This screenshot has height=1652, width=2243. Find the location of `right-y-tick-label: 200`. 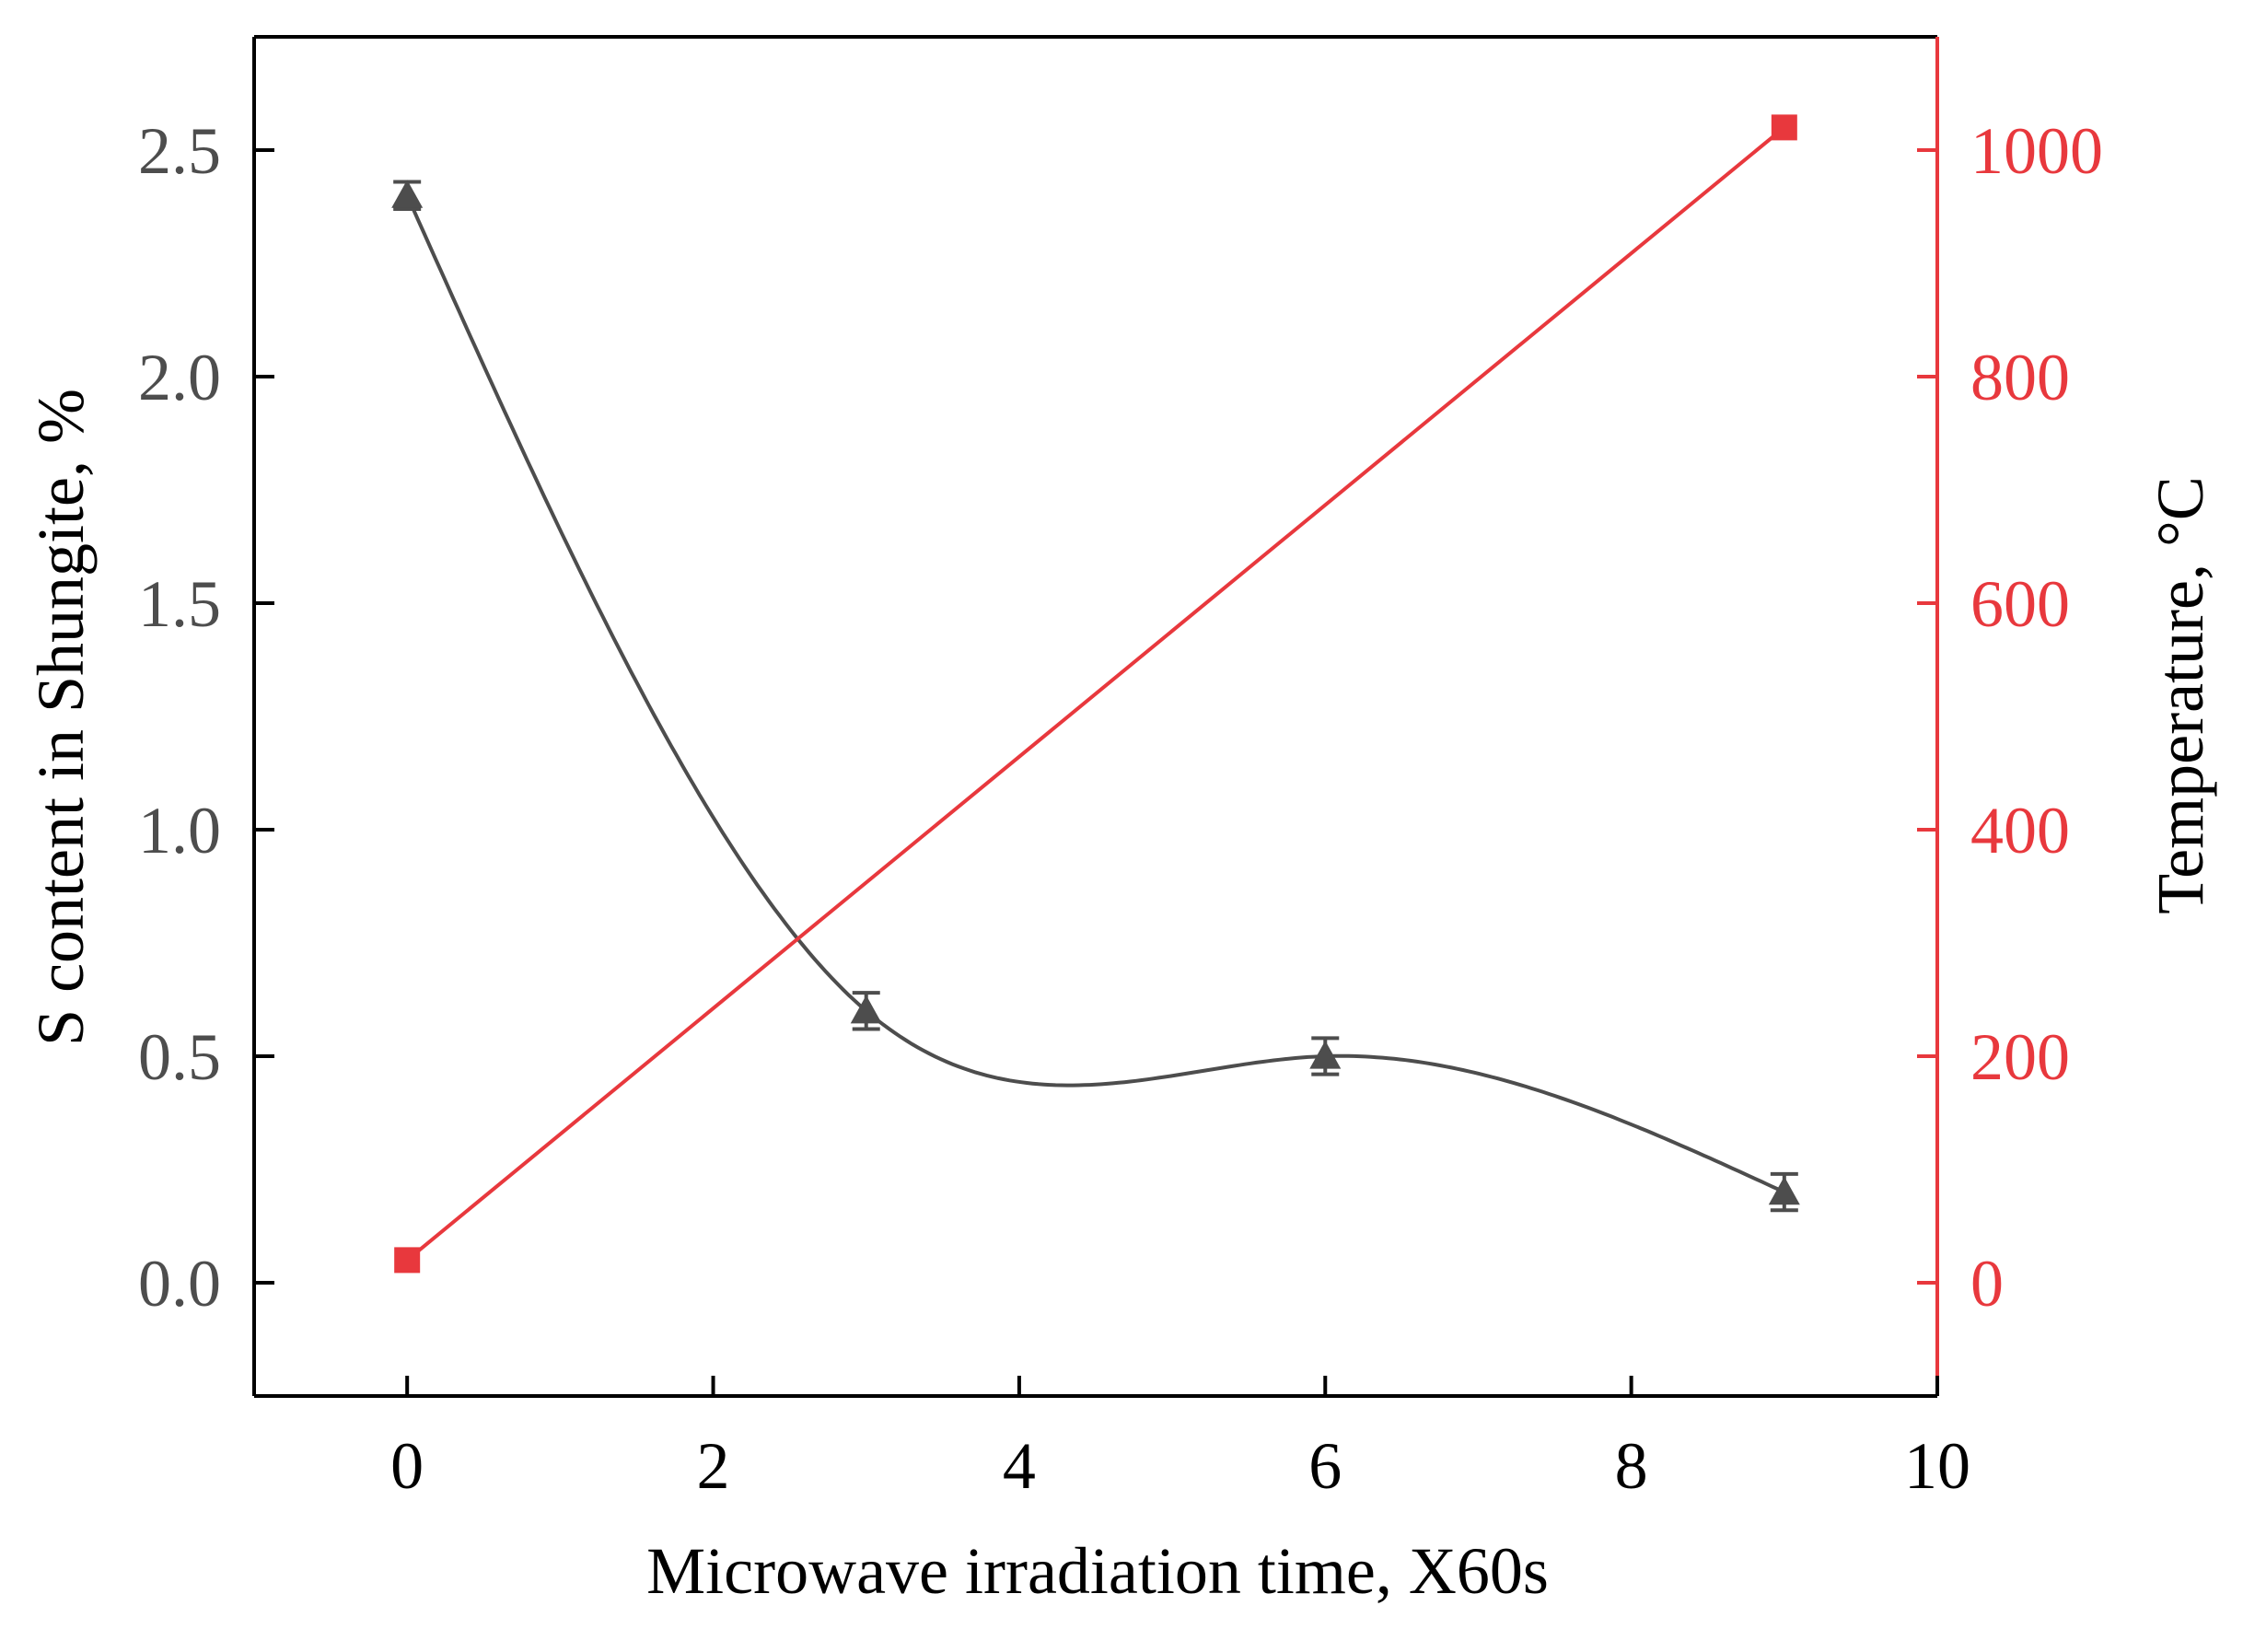

right-y-tick-label: 200 is located at coordinates (2020, 1057).